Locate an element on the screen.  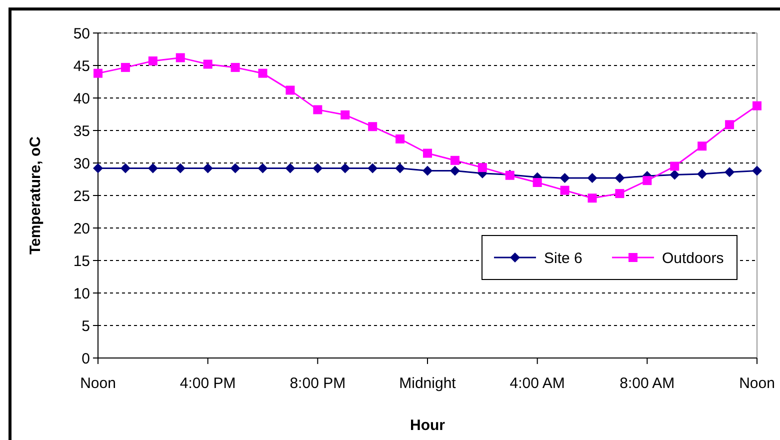
y-tick-label: 5 is located at coordinates (86, 326).